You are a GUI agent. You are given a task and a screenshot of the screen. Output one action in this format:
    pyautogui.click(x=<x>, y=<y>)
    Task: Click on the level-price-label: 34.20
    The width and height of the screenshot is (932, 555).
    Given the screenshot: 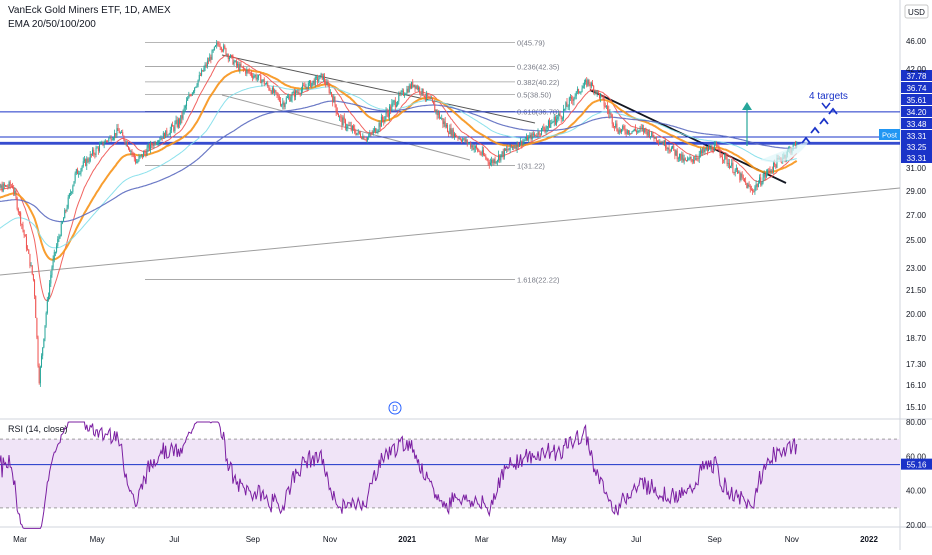 What is the action you would take?
    pyautogui.click(x=916, y=112)
    